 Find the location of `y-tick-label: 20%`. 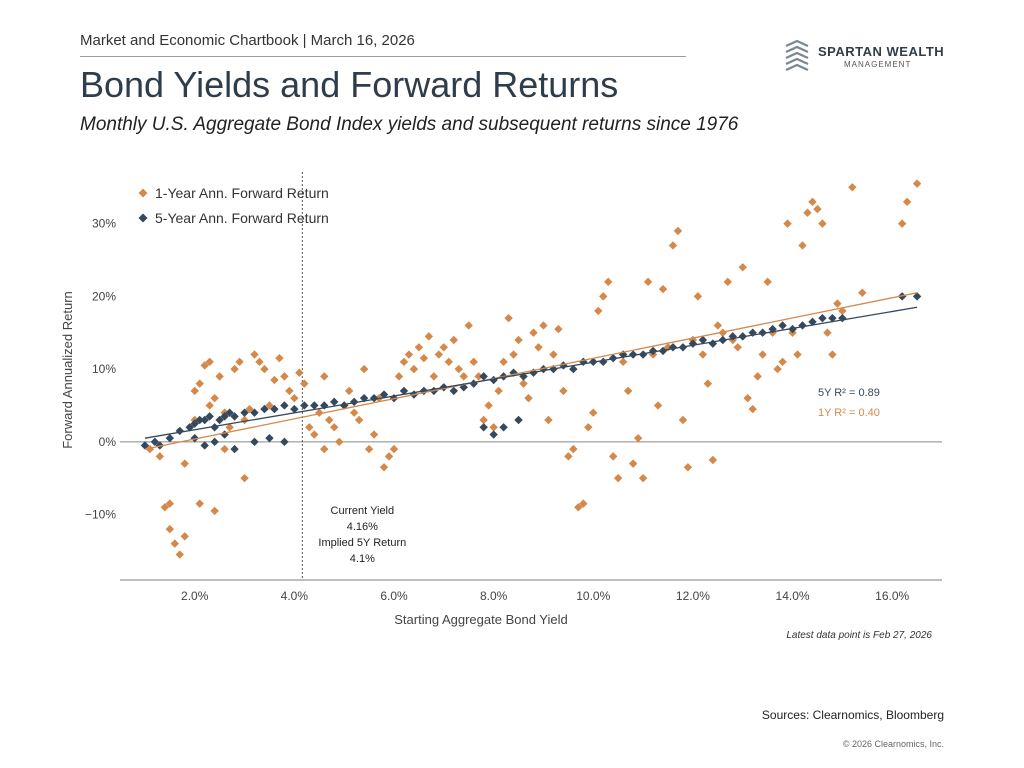

y-tick-label: 20% is located at coordinates (104, 296).